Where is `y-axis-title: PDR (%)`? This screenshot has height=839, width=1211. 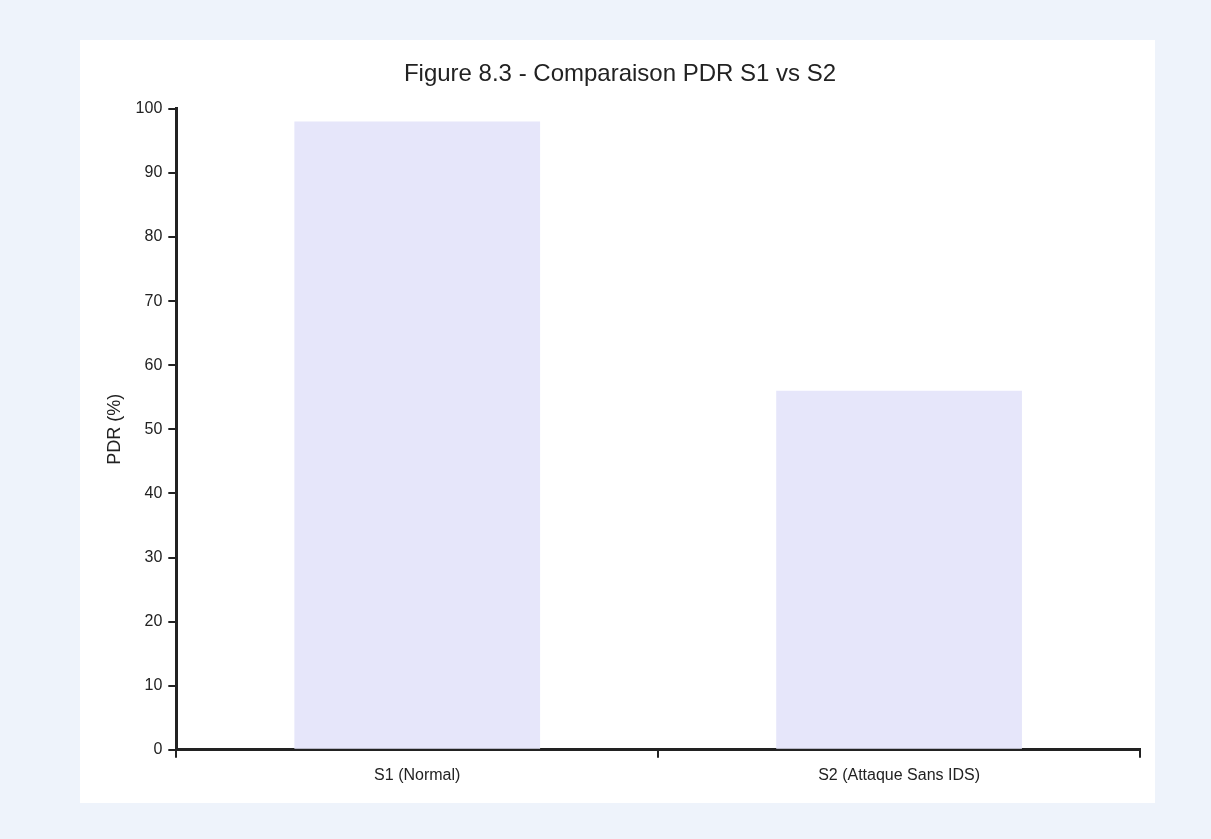 y-axis-title: PDR (%) is located at coordinates (113, 429).